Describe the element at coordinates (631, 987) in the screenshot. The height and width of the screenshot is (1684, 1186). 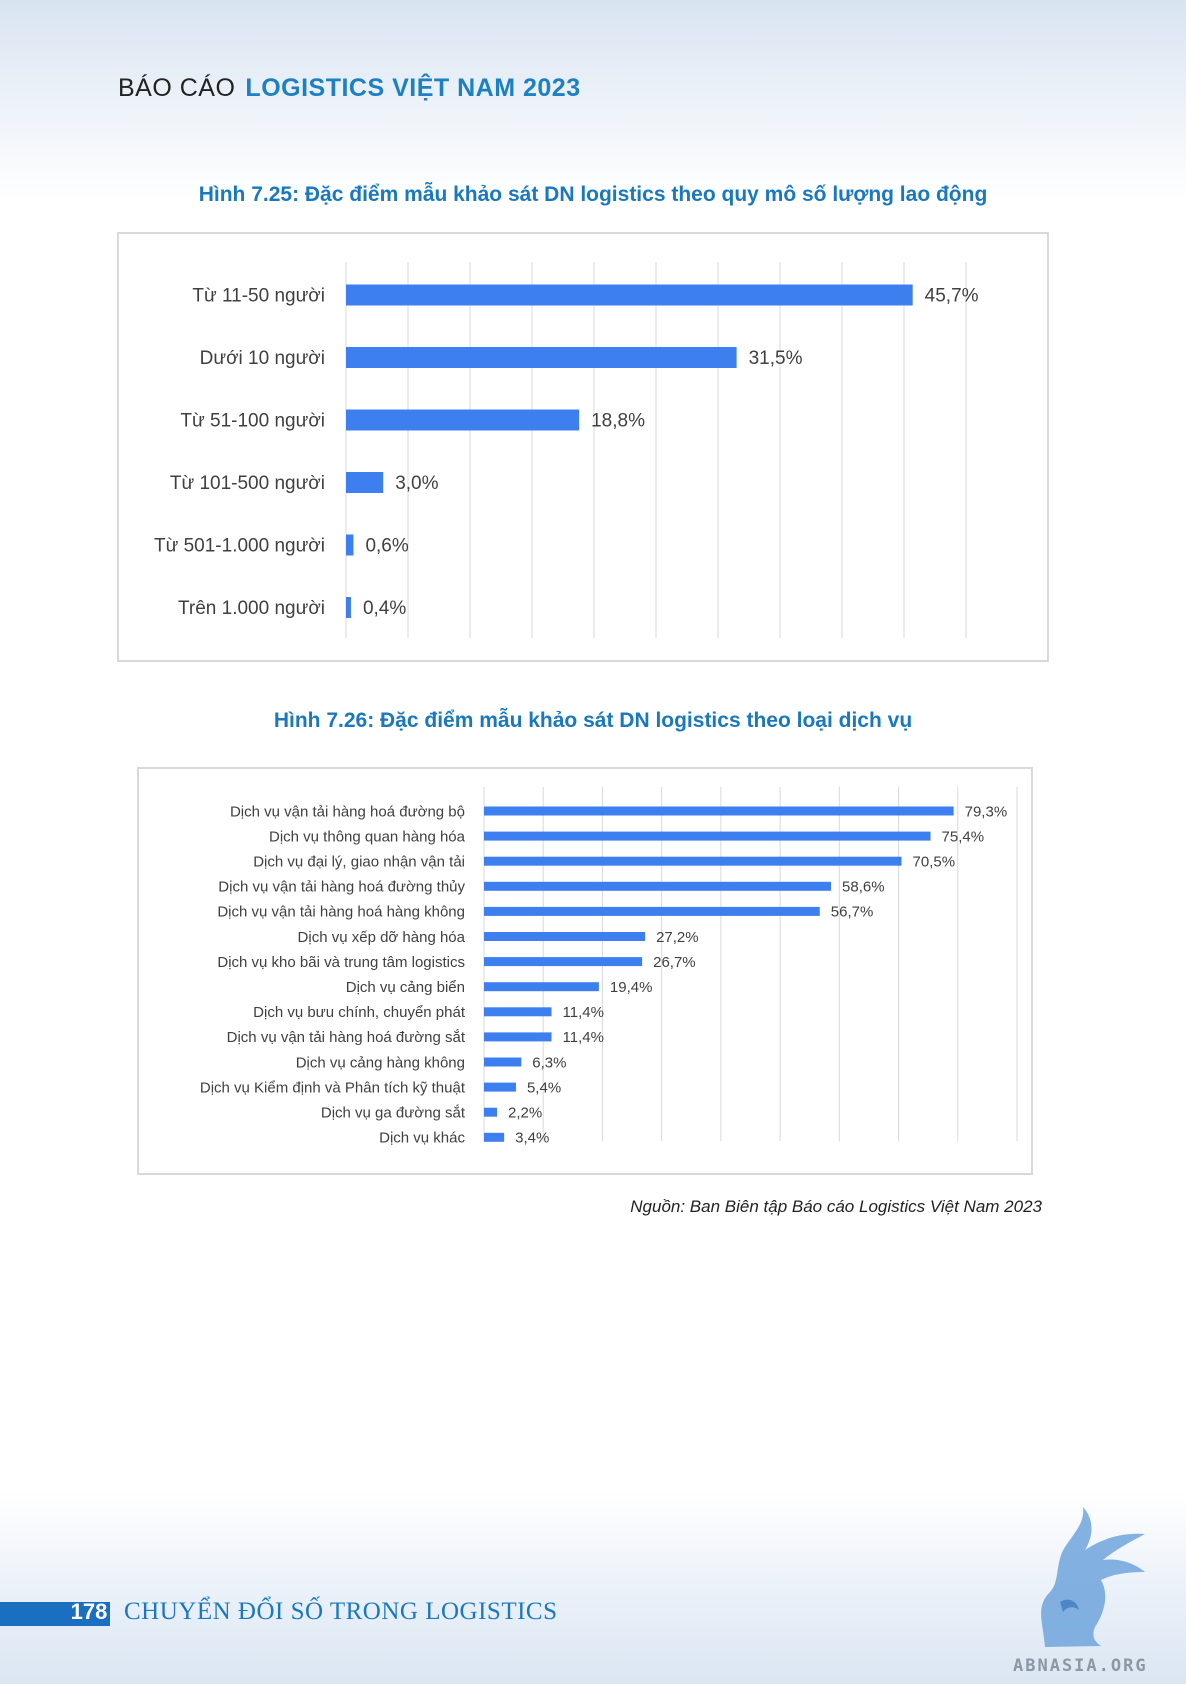
I see `data-label: 19,4%` at that location.